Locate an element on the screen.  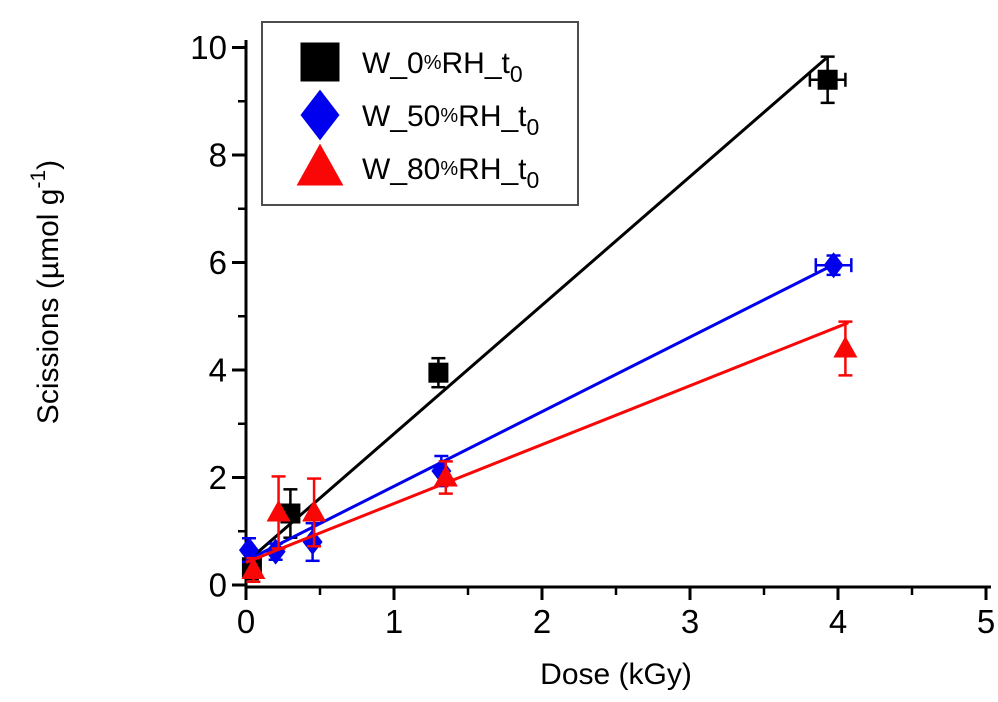
legend: W_0%RH_t0 W_50%RH_t0 W_80%RH_t0 is located at coordinates (420, 113).